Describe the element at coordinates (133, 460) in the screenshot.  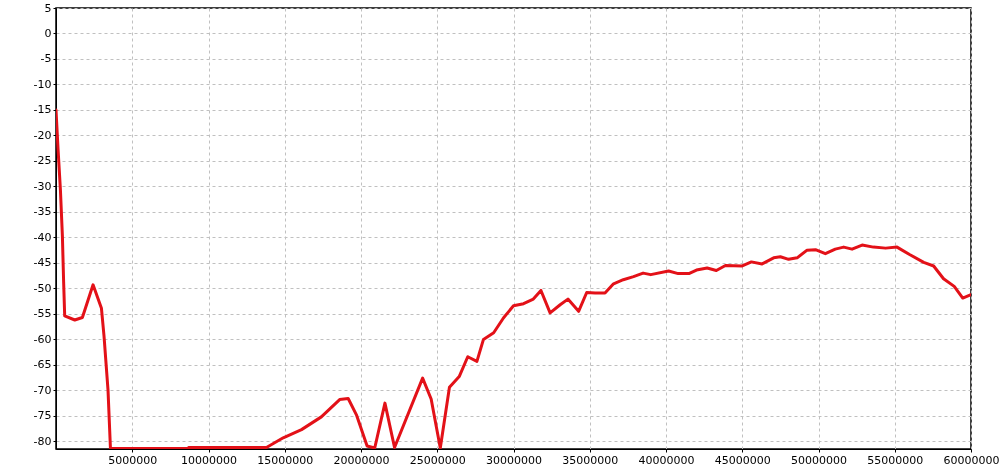
I see `x-tick-label: 5000000` at that location.